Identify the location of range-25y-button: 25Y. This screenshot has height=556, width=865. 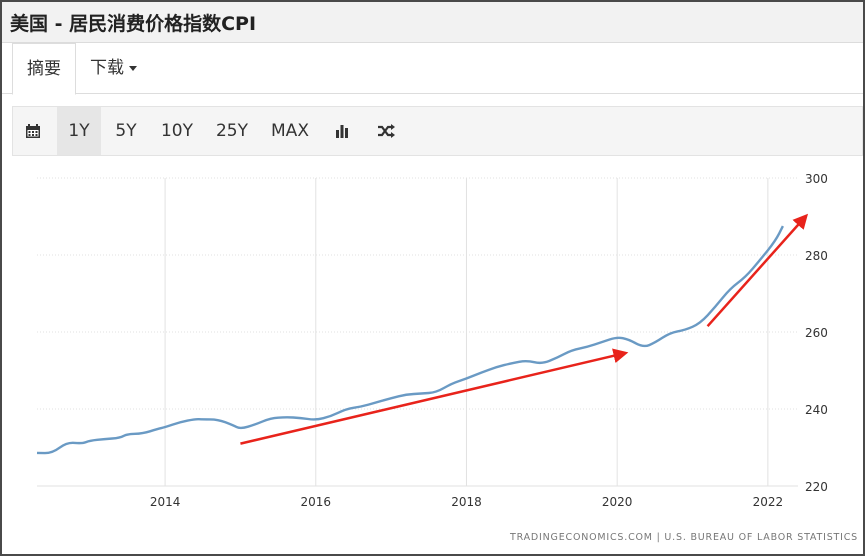
(232, 131).